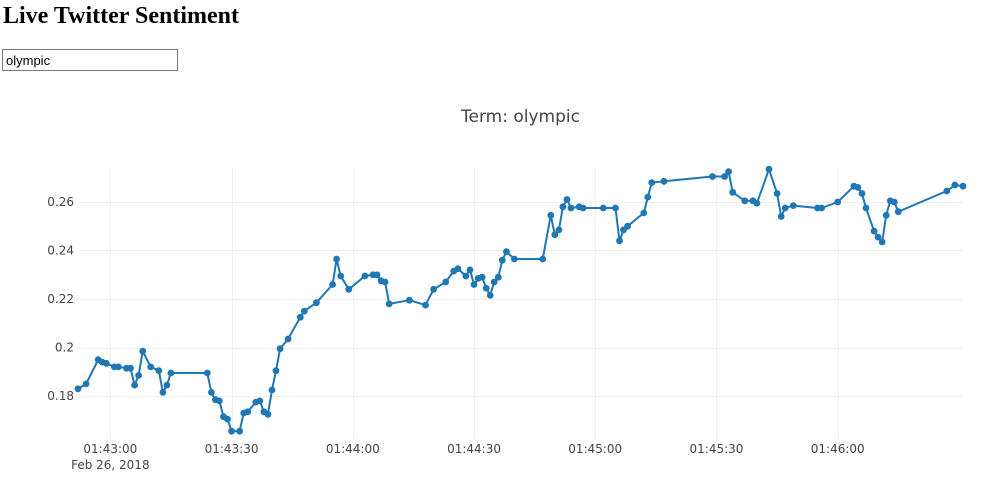 The width and height of the screenshot is (992, 490). What do you see at coordinates (595, 449) in the screenshot?
I see `x-tick-label: 01:45:00` at bounding box center [595, 449].